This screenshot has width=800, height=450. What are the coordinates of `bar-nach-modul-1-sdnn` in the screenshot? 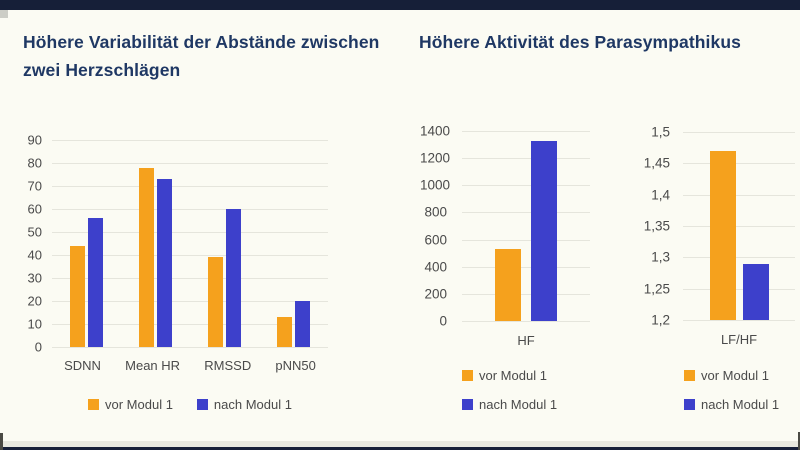 It's located at (95, 282).